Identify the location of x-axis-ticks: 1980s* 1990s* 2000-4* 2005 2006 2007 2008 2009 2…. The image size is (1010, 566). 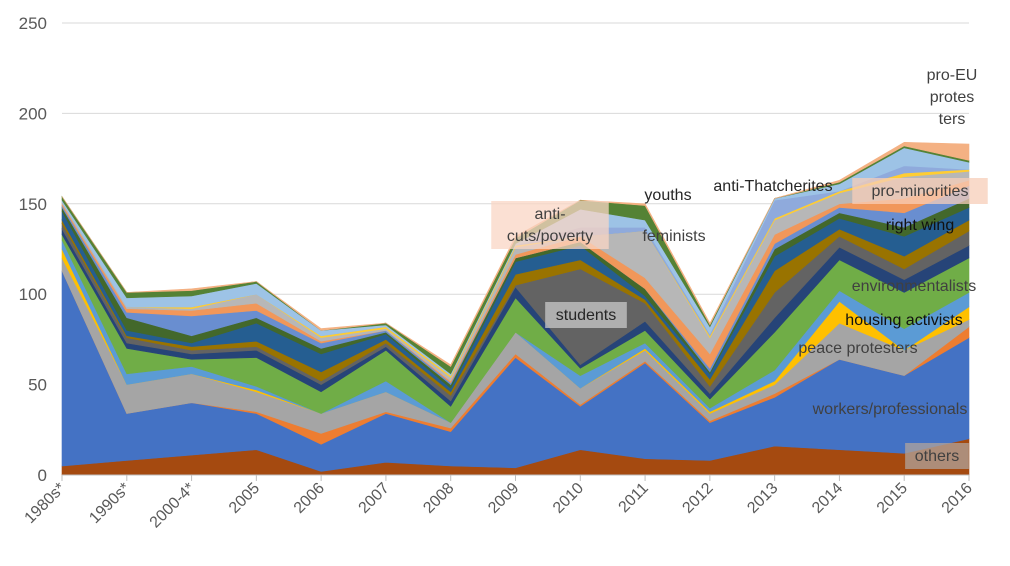
(499, 506).